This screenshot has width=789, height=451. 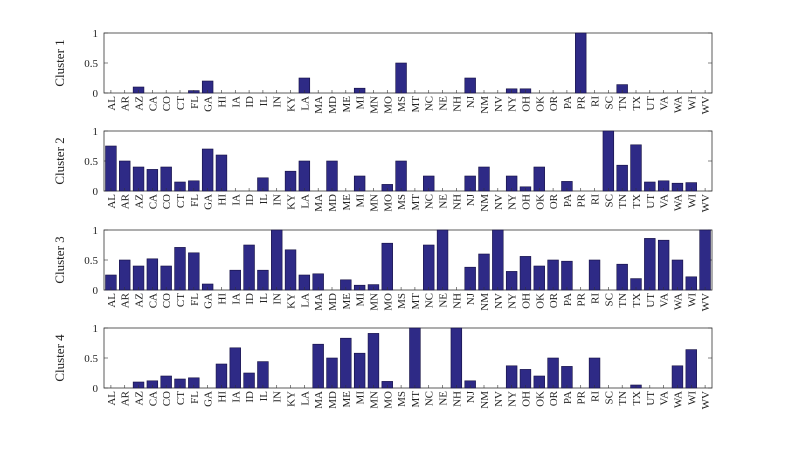 I want to click on bar-md, so click(x=332, y=373).